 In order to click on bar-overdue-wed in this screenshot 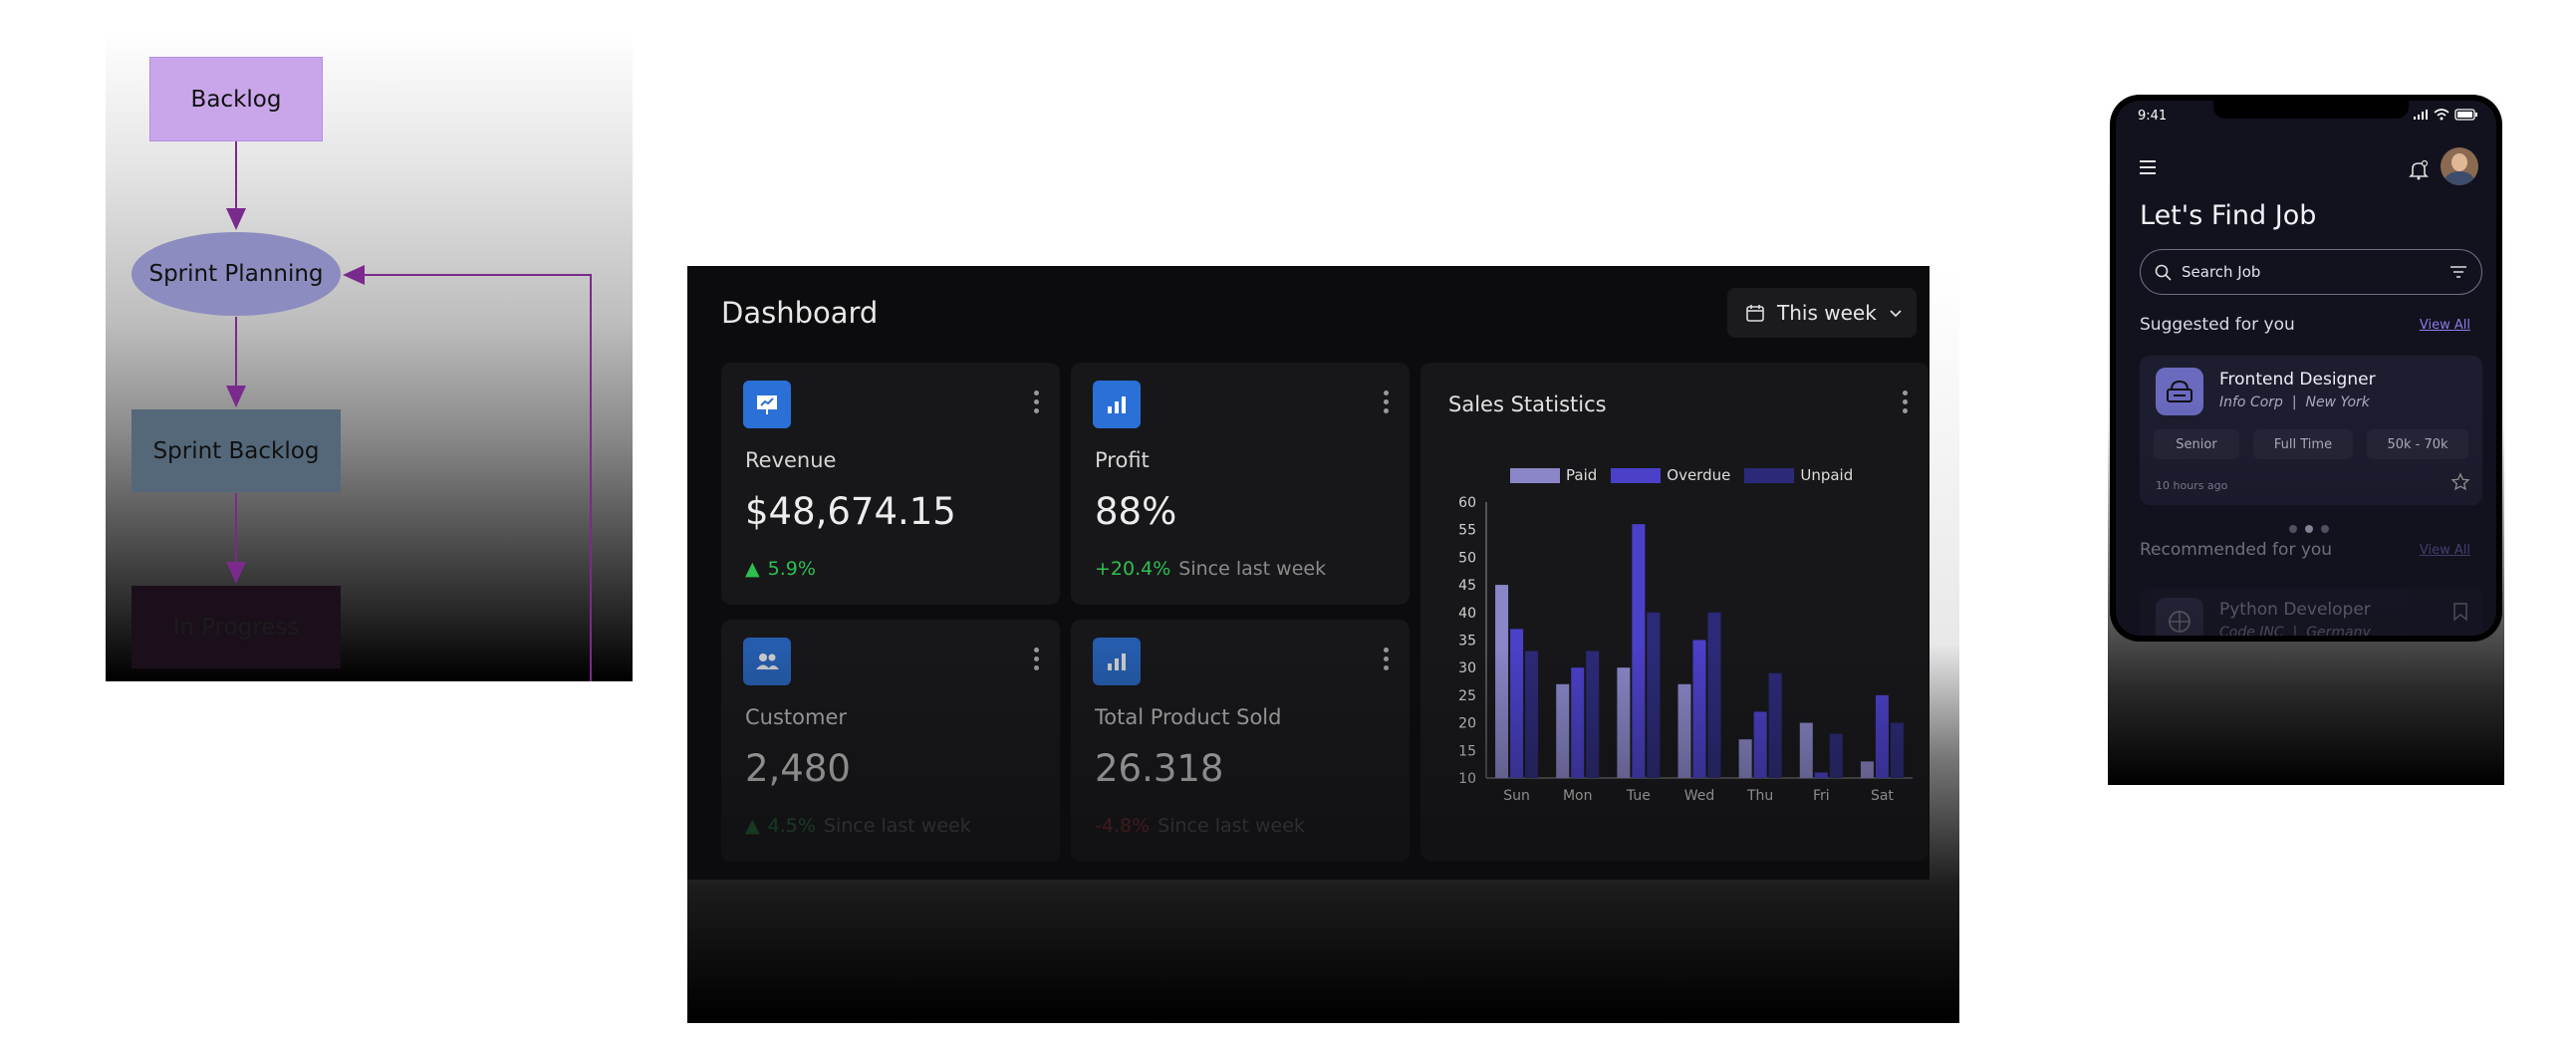, I will do `click(1699, 710)`.